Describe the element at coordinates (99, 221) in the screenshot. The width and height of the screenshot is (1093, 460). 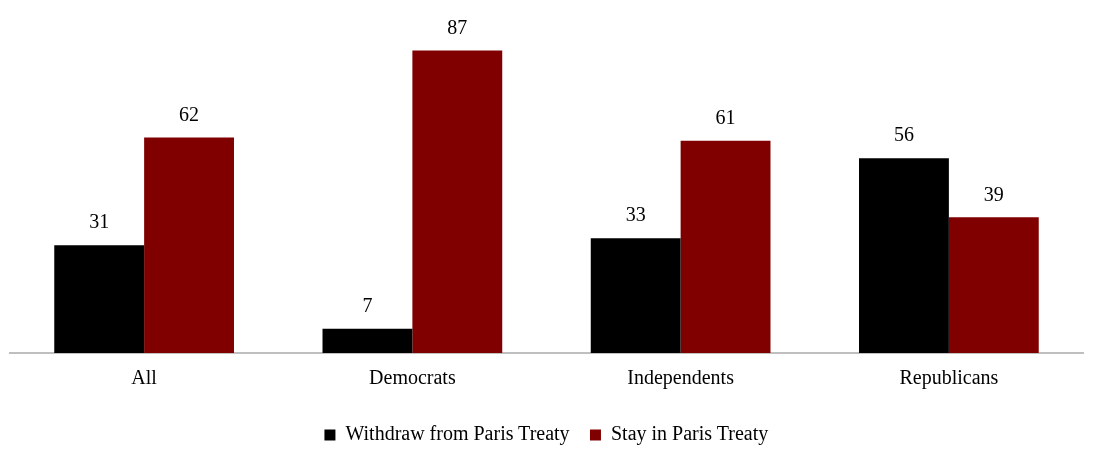
I see `data-label: 31` at that location.